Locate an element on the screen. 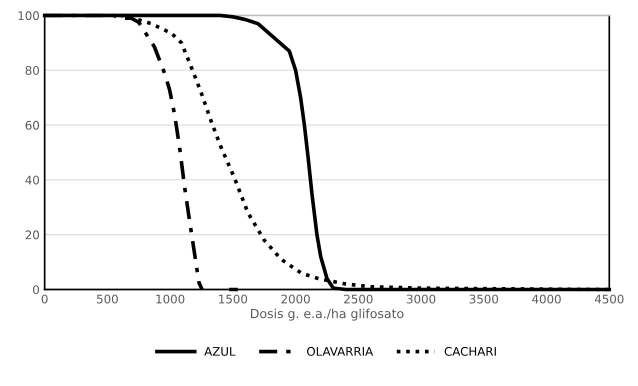 The image size is (638, 386). x-tick-label: 500 is located at coordinates (107, 299).